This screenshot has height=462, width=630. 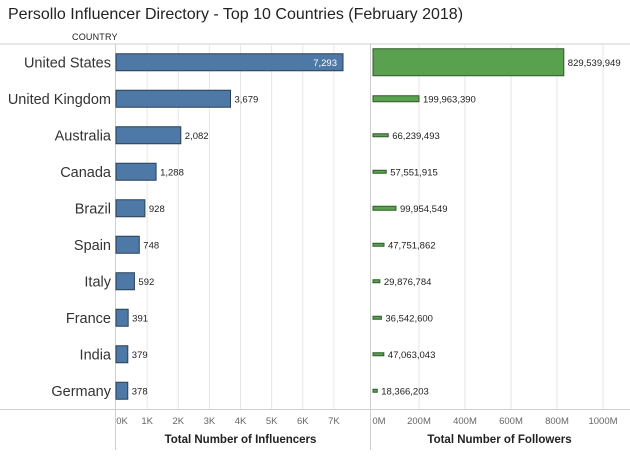 I want to click on followers-value-label-brazil: 99,954,549, so click(x=424, y=209).